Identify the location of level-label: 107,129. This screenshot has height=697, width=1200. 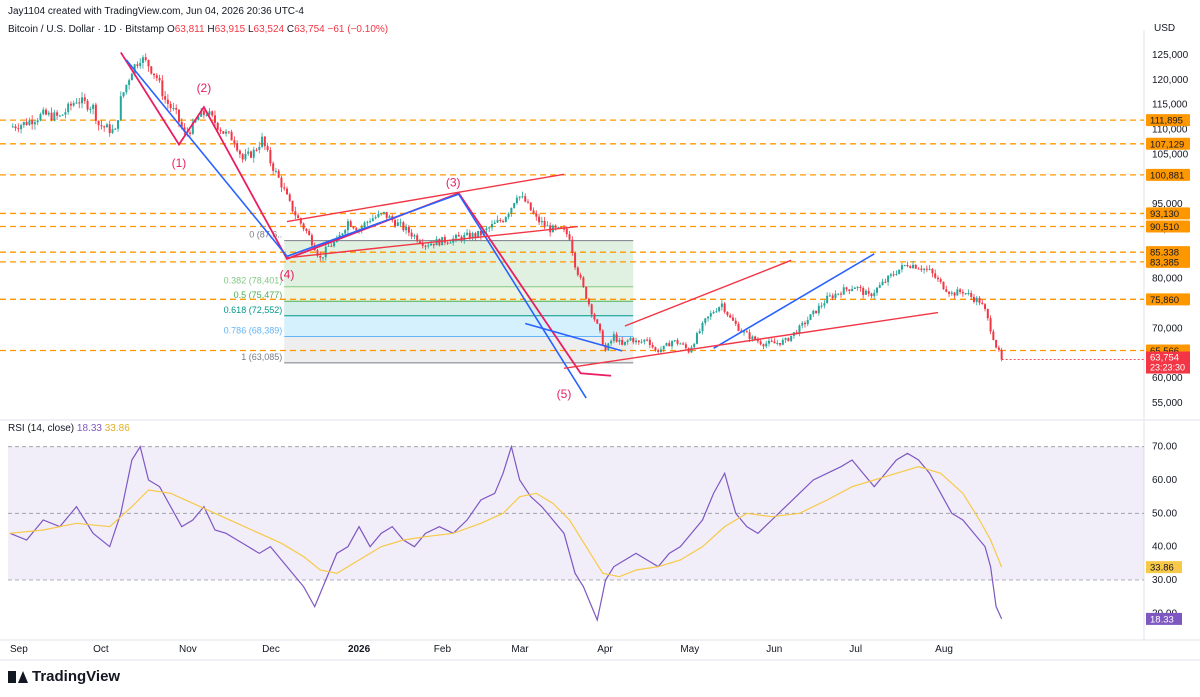
(1167, 144).